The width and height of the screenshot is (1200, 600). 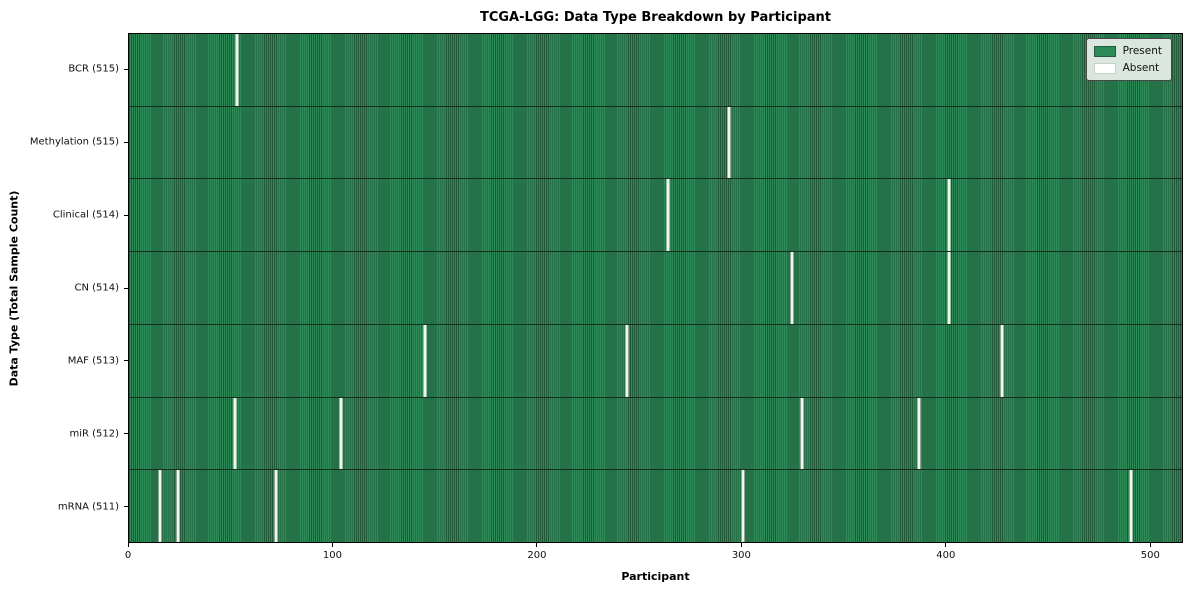 I want to click on legend: Present Absent, so click(x=1128, y=59).